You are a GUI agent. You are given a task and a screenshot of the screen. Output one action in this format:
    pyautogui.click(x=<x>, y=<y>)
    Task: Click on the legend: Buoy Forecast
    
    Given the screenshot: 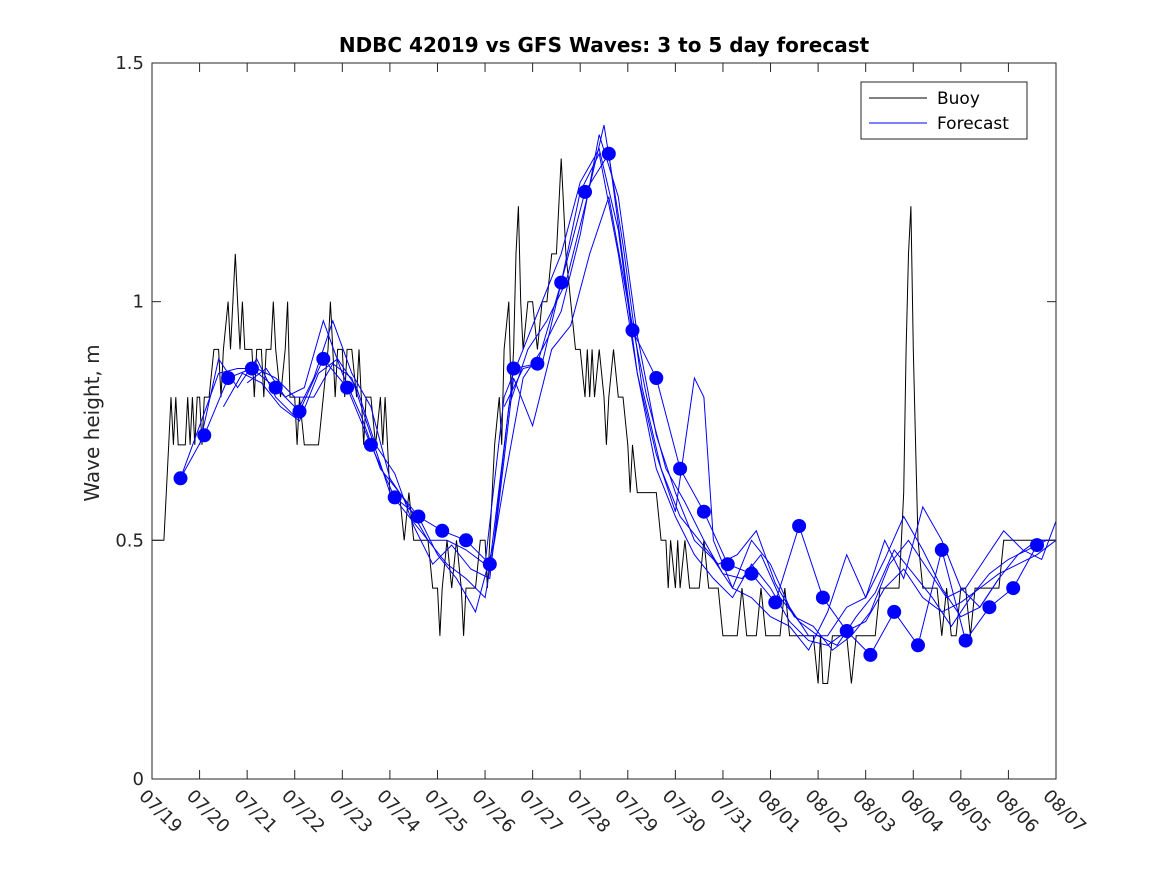 What is the action you would take?
    pyautogui.click(x=944, y=110)
    